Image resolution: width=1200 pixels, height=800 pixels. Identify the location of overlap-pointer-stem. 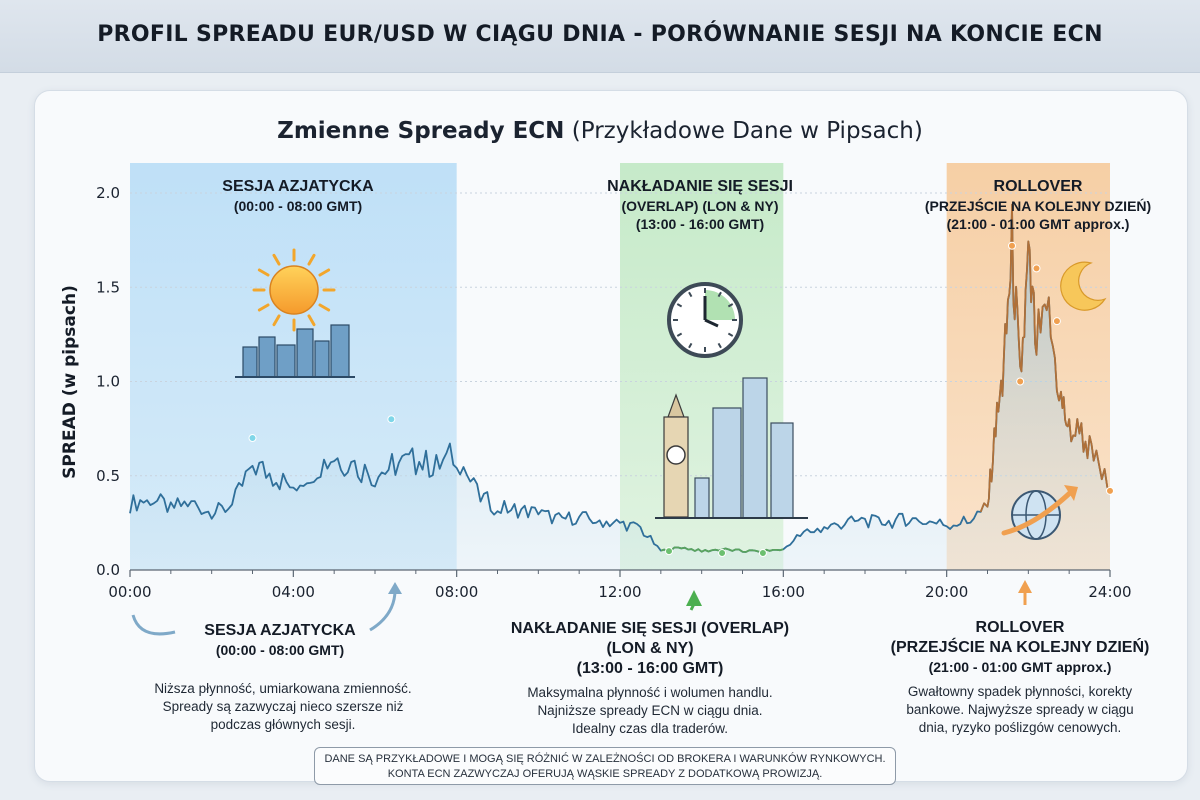
(692, 607).